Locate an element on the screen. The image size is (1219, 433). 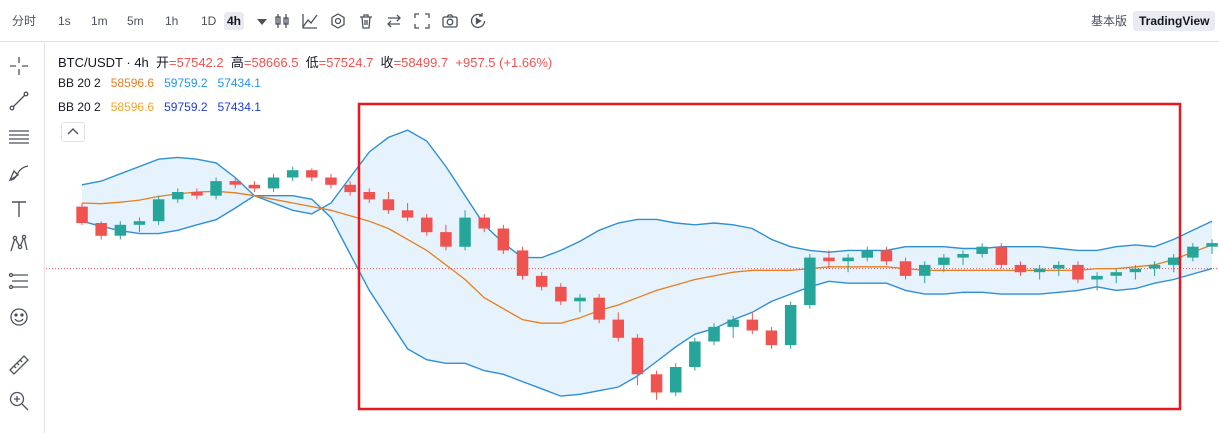
high-label: 高 is located at coordinates (237, 62).